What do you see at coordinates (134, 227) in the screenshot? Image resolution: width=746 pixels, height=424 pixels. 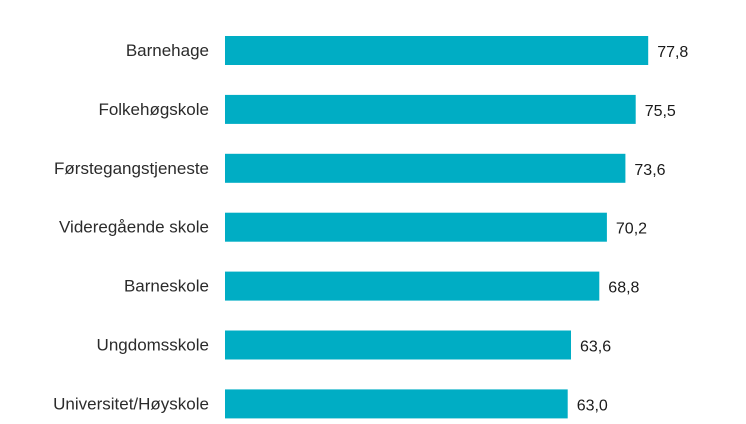 I see `category-label-3: Videregående skole` at bounding box center [134, 227].